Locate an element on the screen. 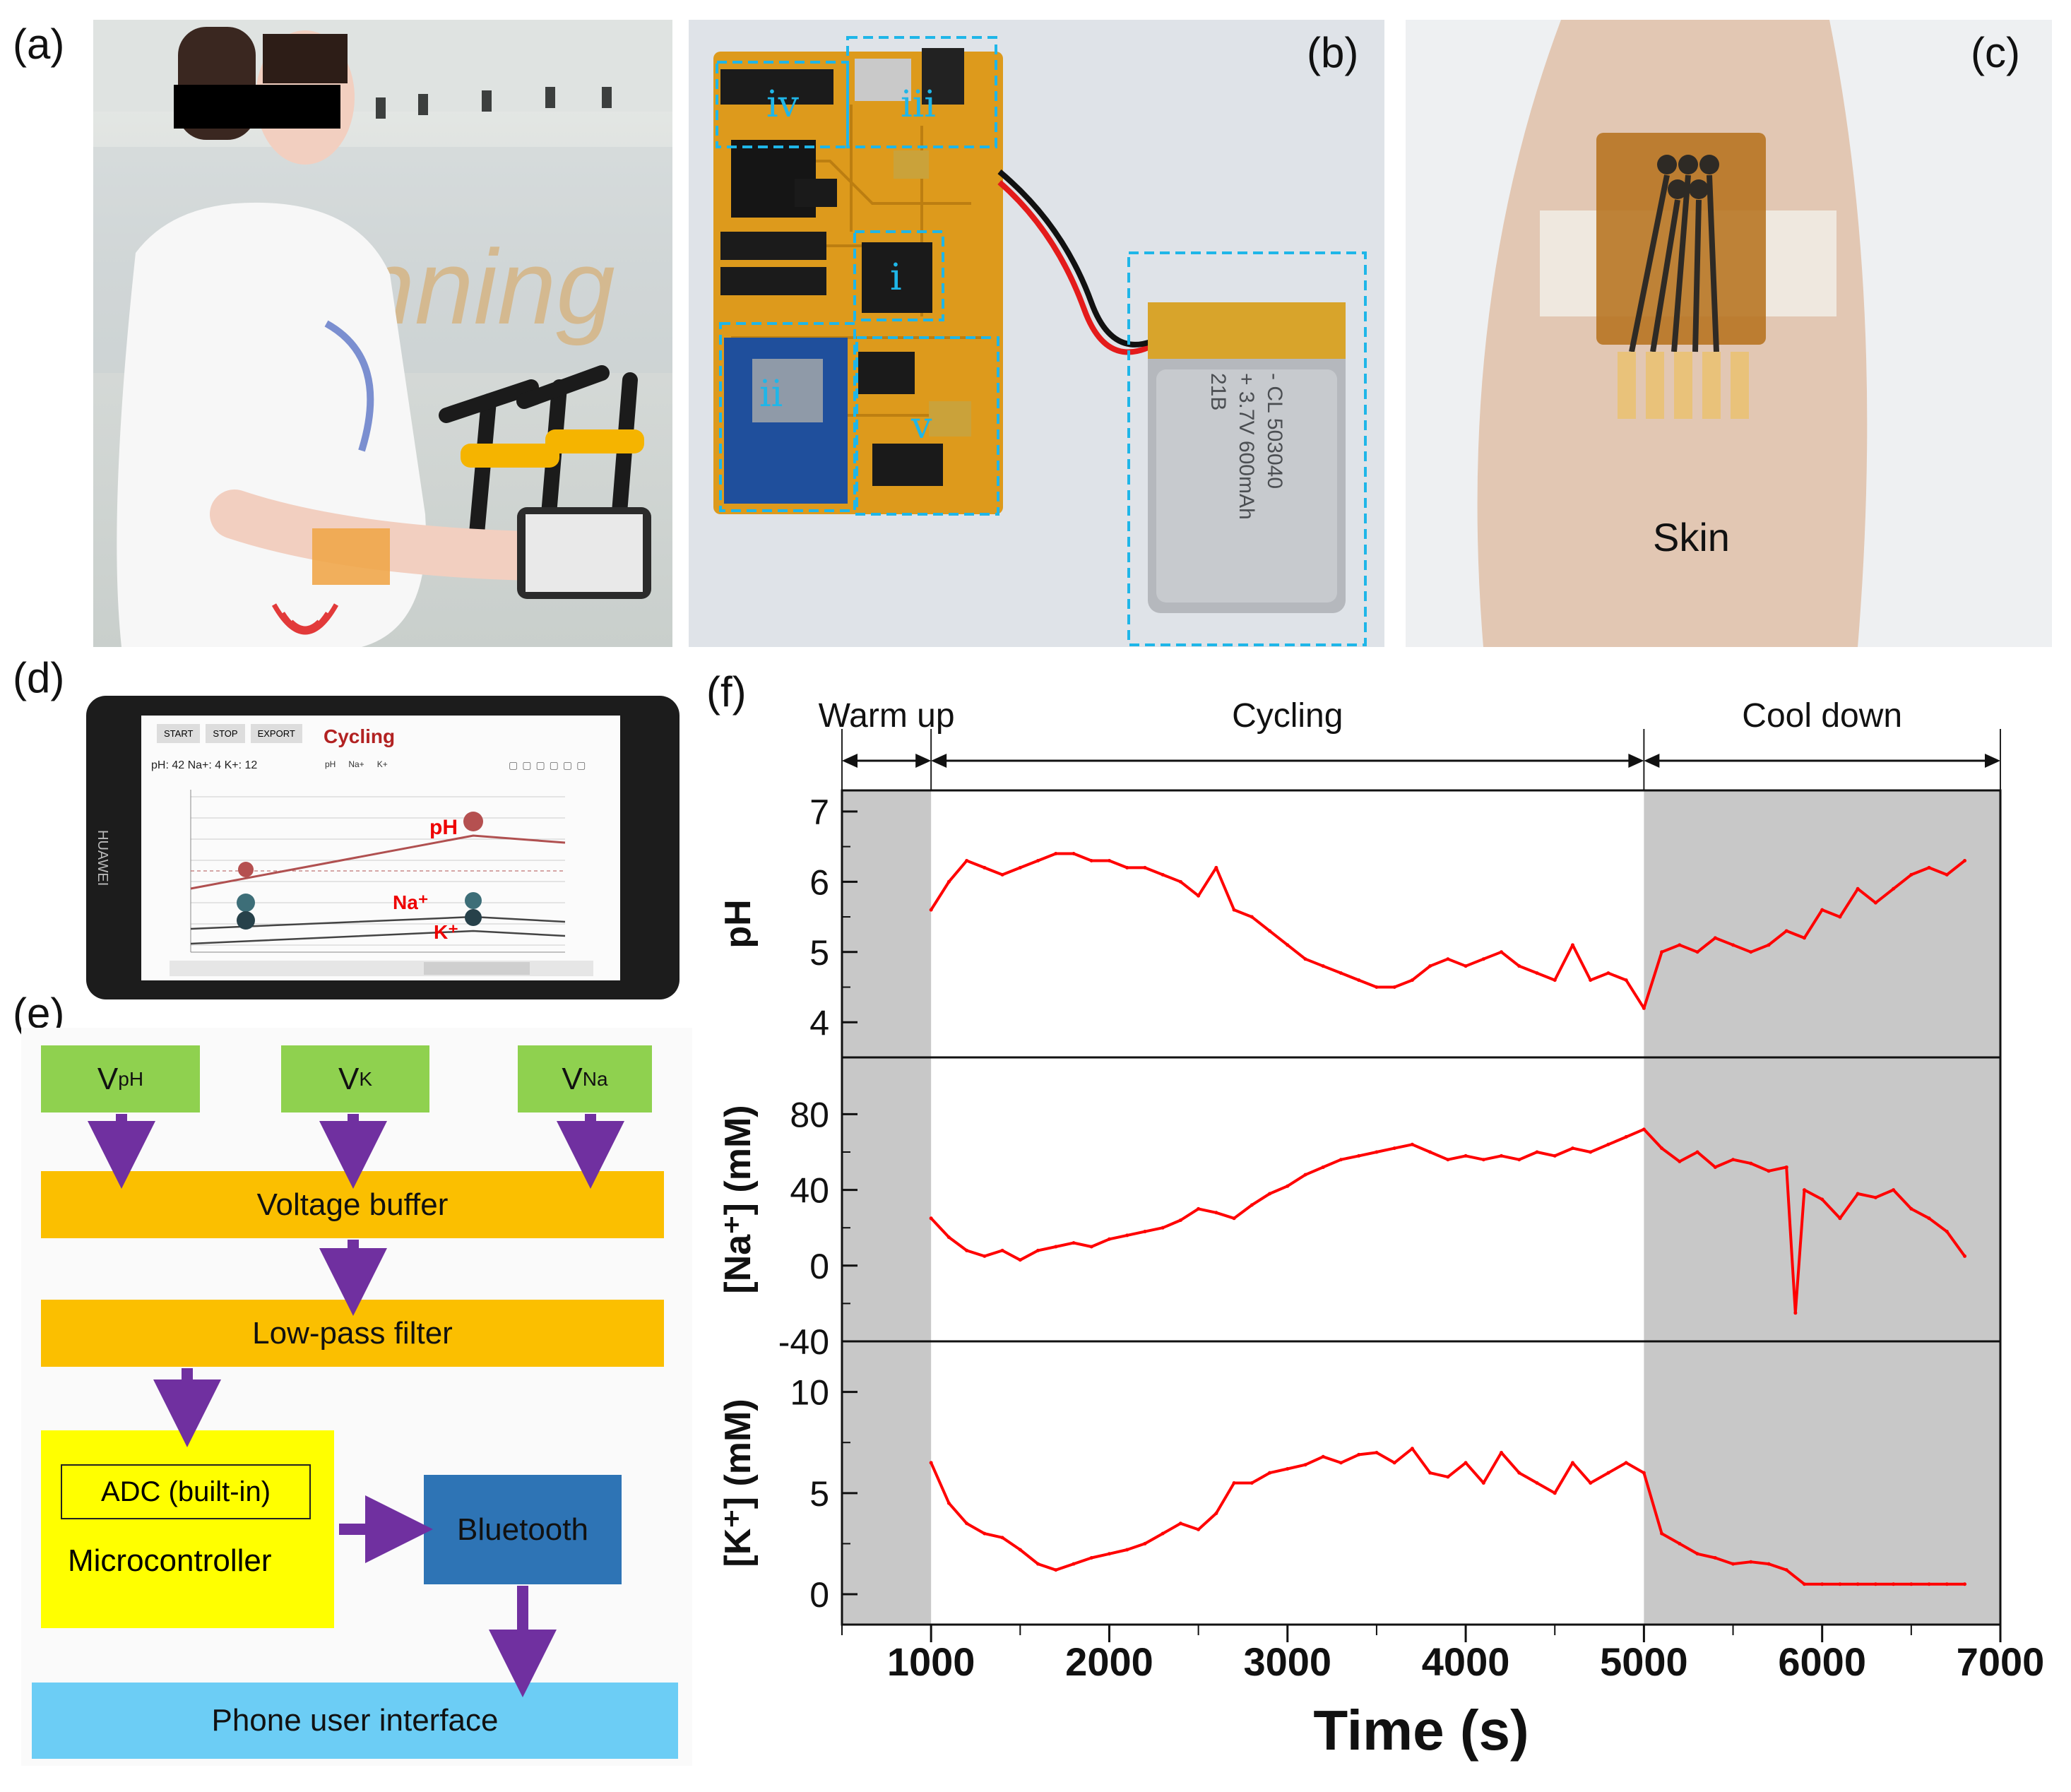 This screenshot has height=1792, width=2071. region-label-i: i is located at coordinates (896, 278).